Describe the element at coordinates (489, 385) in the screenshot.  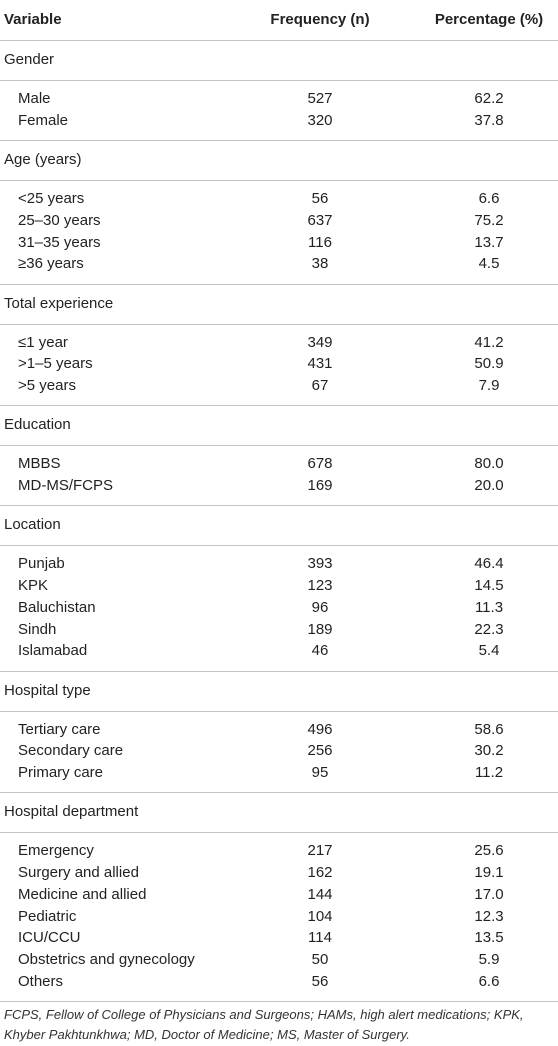
I see `percentage: 7.9` at that location.